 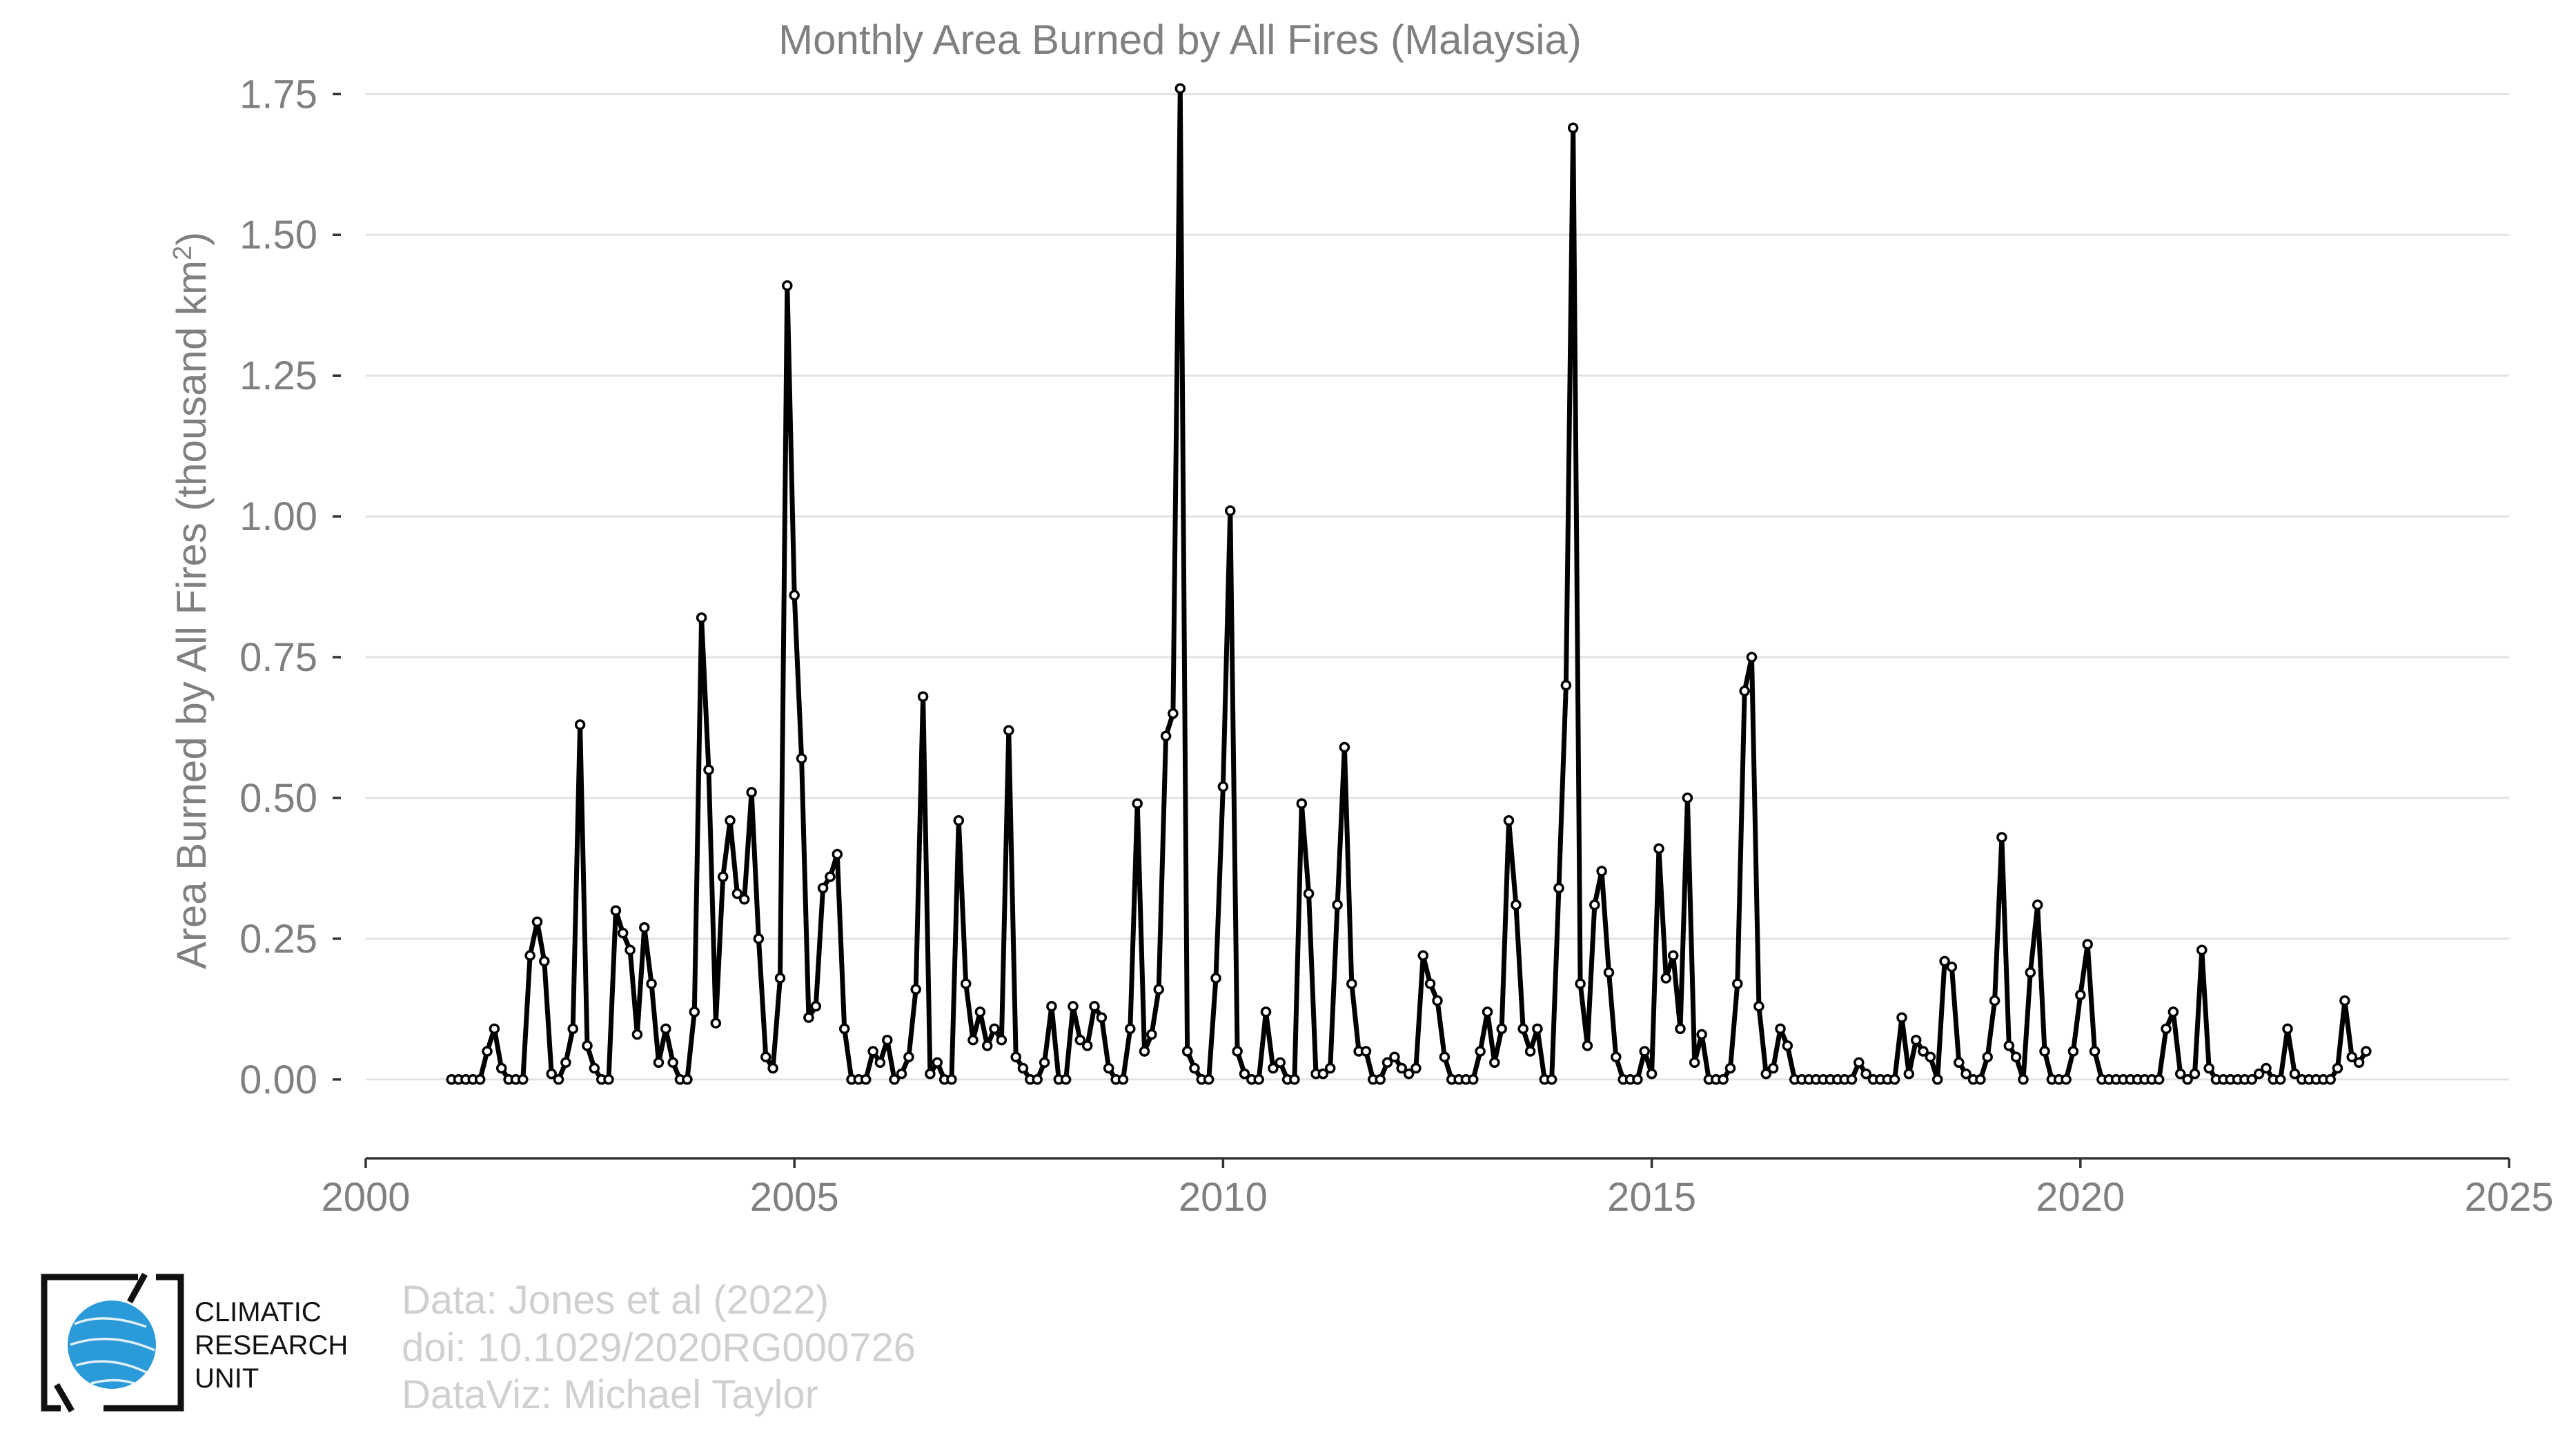 I want to click on y-tick-label: 0.75, so click(x=278, y=657).